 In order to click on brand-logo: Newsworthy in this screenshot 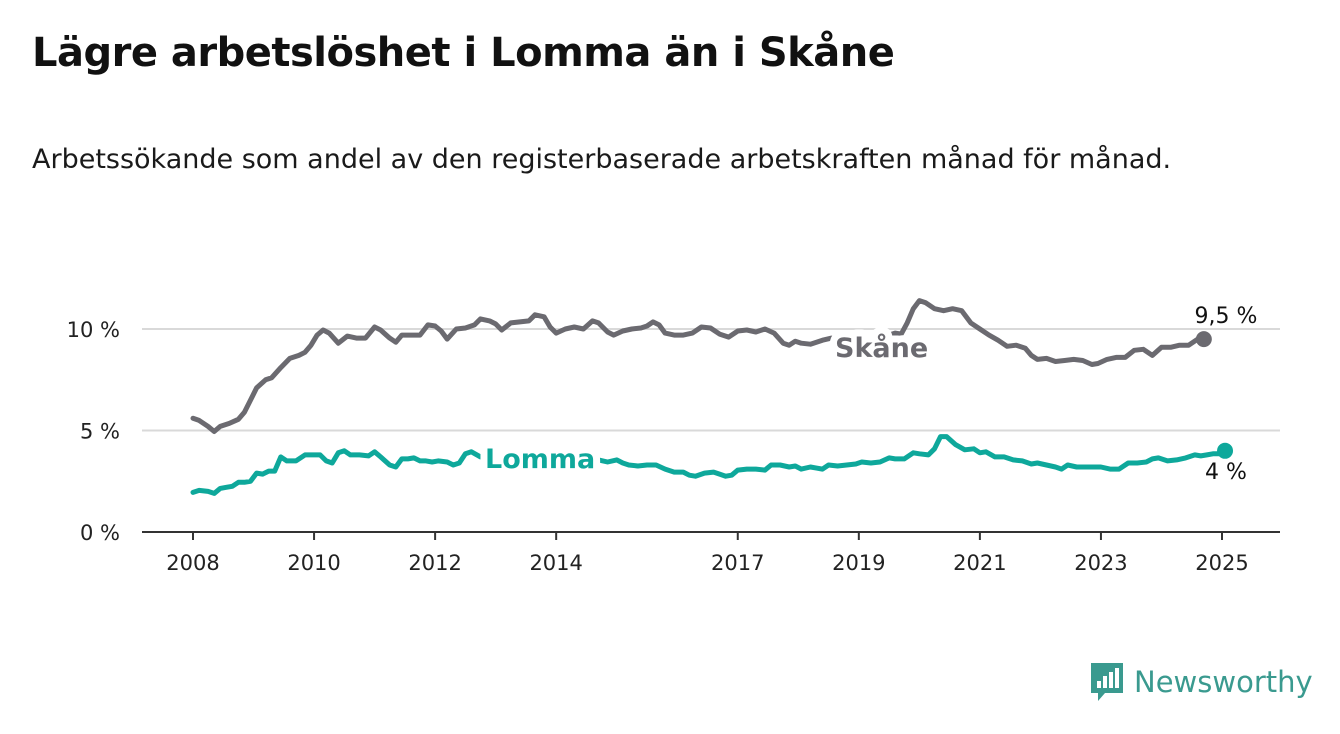, I will do `click(1200, 682)`.